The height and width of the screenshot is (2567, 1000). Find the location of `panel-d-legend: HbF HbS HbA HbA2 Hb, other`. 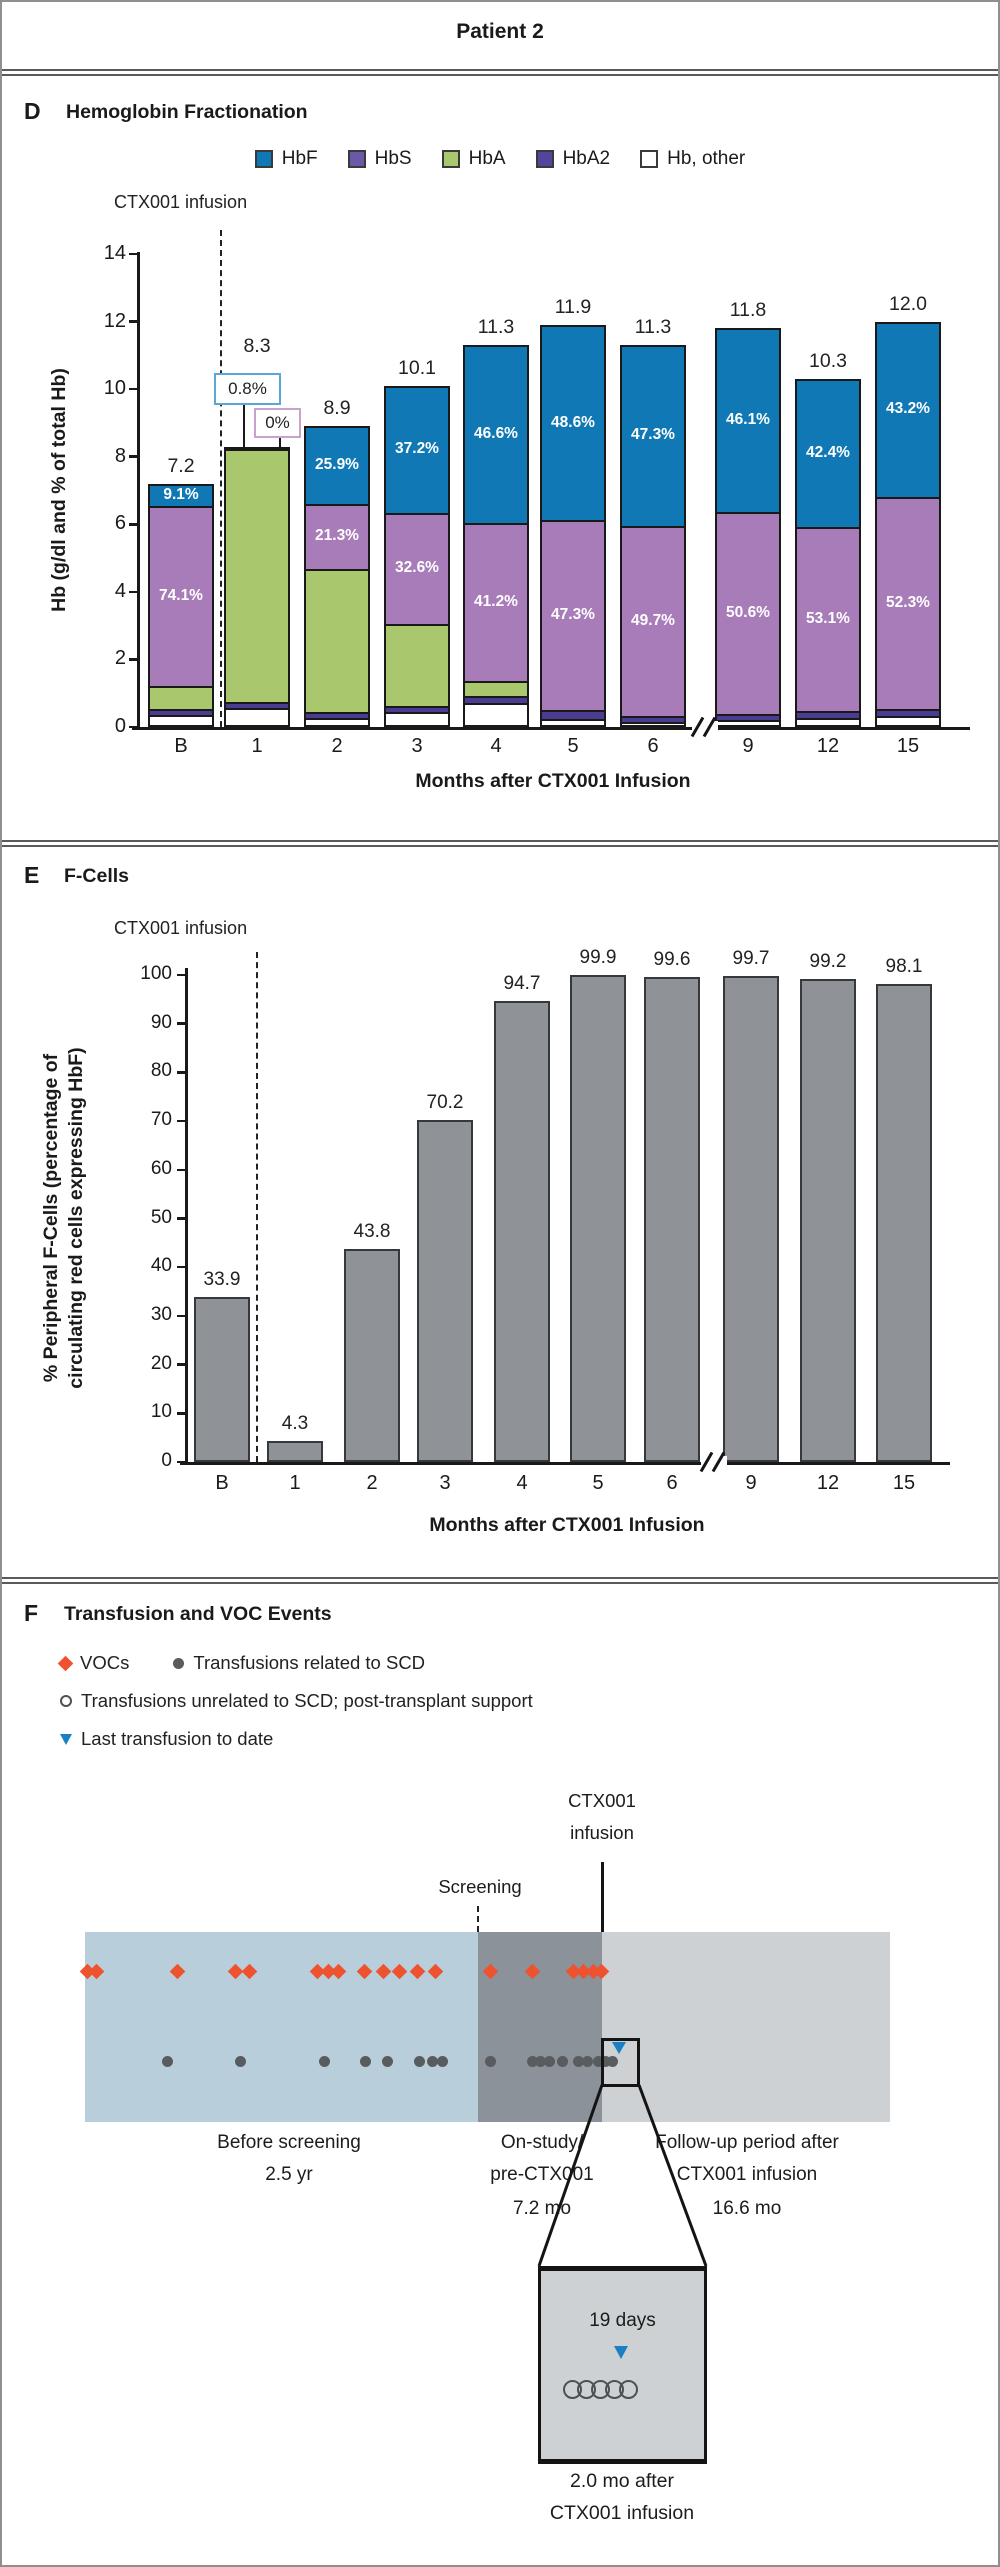

panel-d-legend: HbF HbS HbA HbA2 Hb, other is located at coordinates (500, 159).